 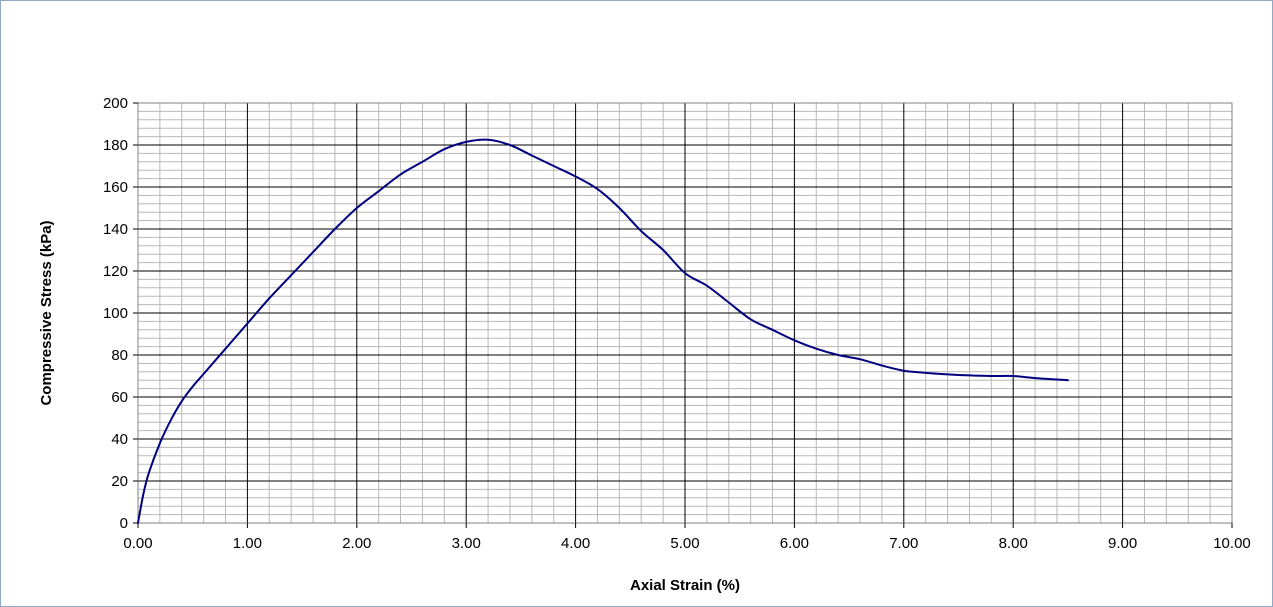 What do you see at coordinates (1122, 543) in the screenshot?
I see `x-tick-label: 9.00` at bounding box center [1122, 543].